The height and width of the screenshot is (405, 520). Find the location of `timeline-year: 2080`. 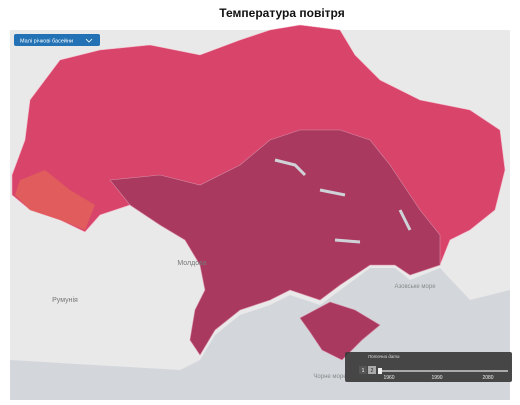

timeline-year: 2080 is located at coordinates (487, 378).